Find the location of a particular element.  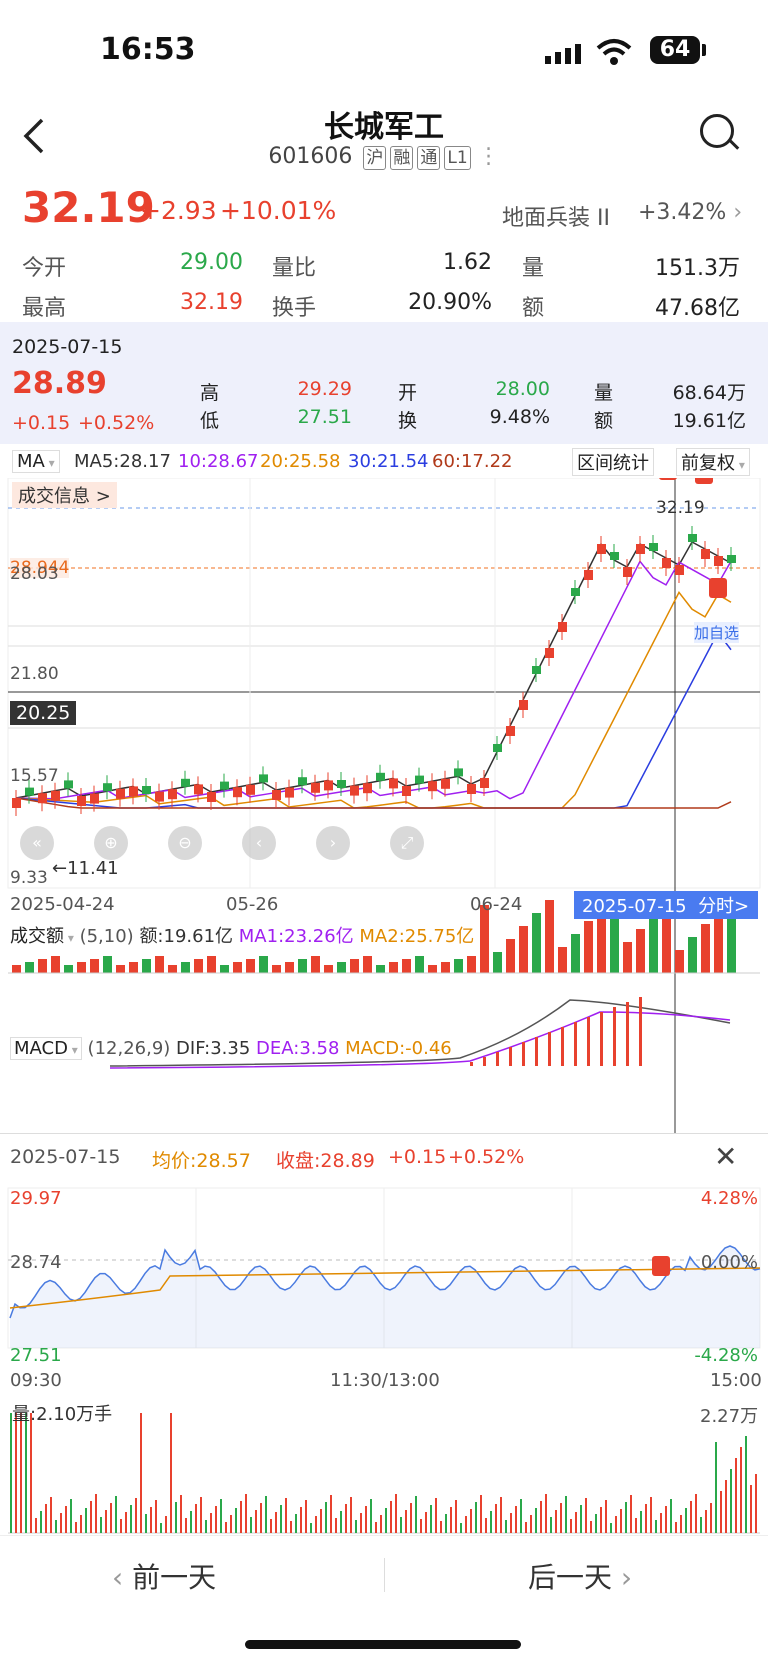

open-value: 29.00 is located at coordinates (211, 262).